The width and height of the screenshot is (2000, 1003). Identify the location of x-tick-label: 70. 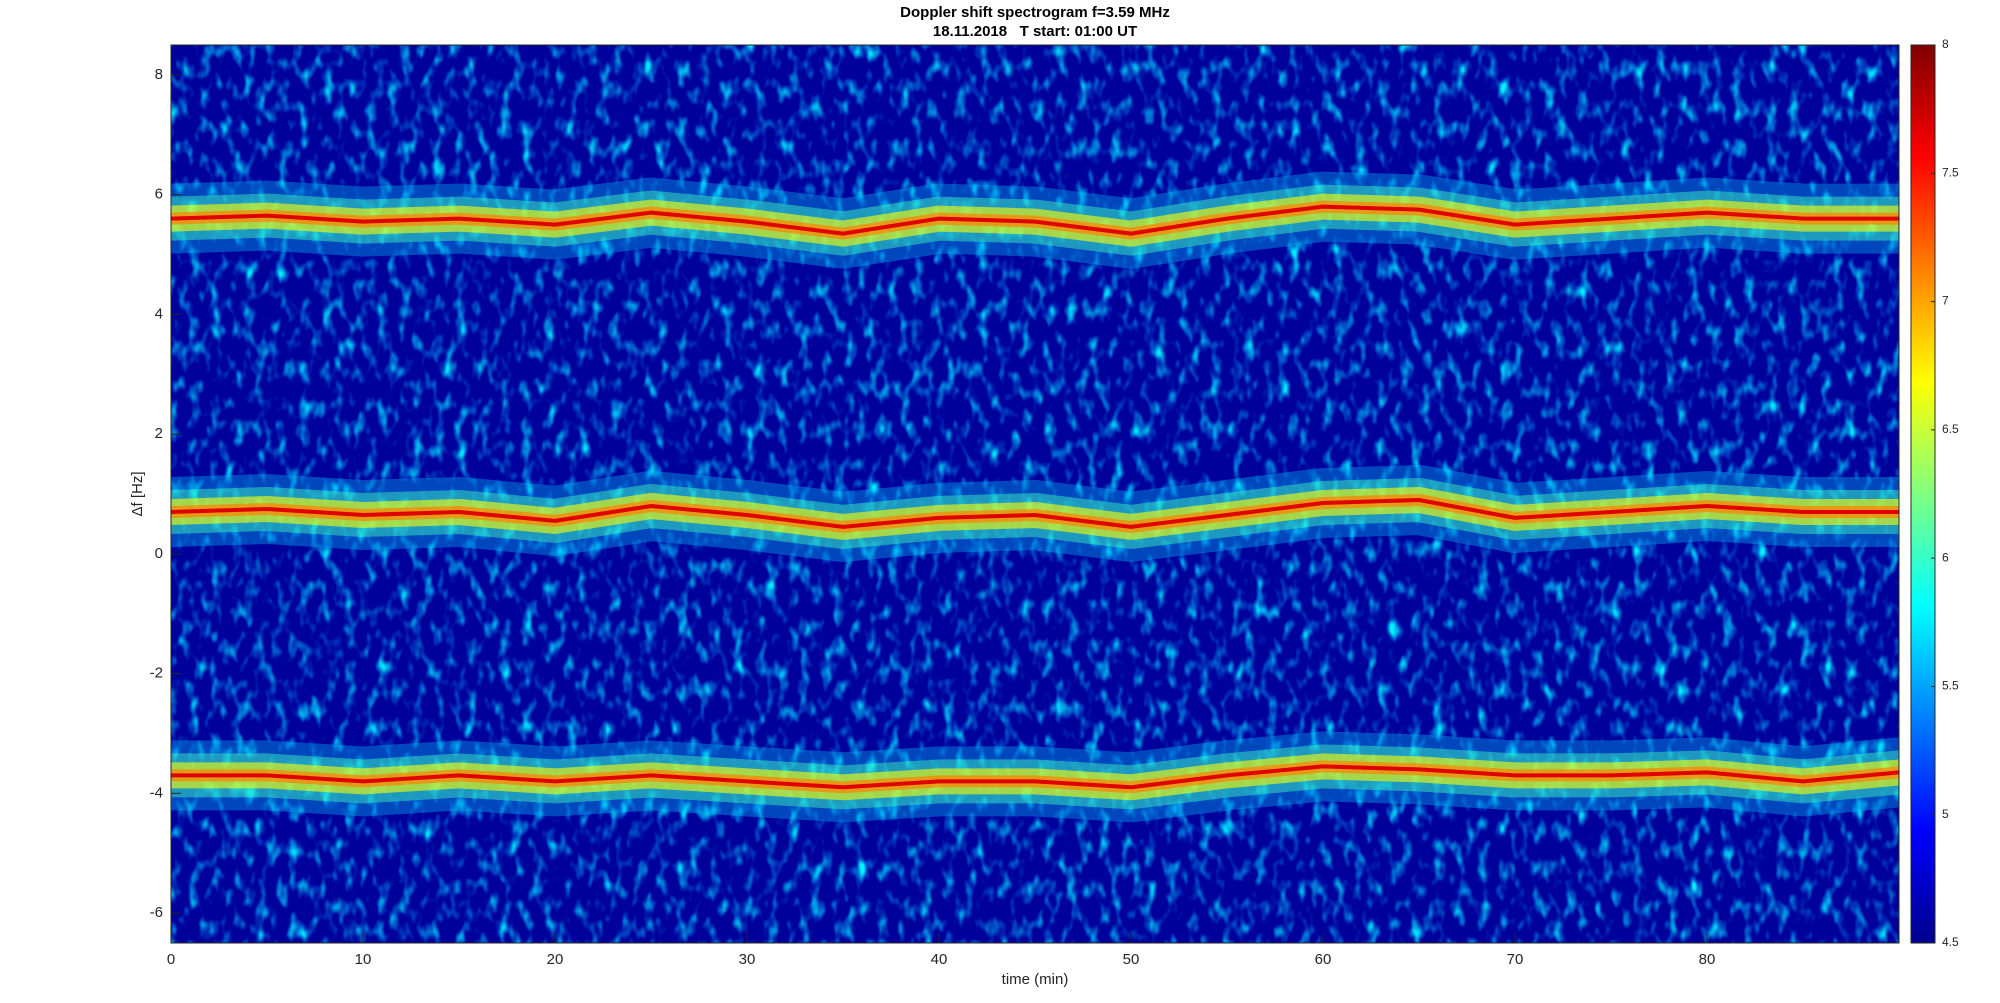
(1515, 959).